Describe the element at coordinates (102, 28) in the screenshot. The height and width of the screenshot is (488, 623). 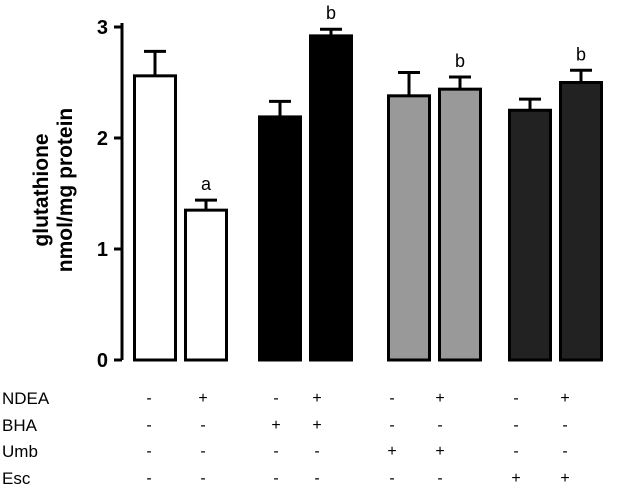
I see `y-tick-label: 3` at that location.